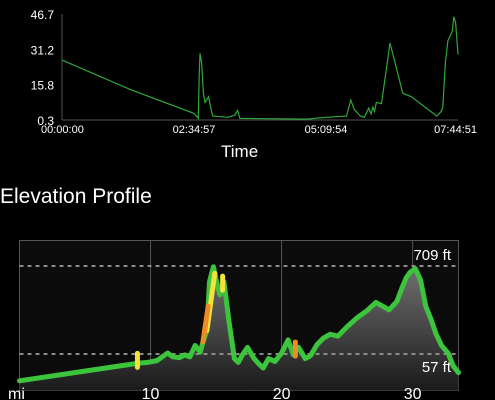 The width and height of the screenshot is (495, 400). Describe the element at coordinates (326, 130) in the screenshot. I see `x-tick-label: 05:09:54` at that location.